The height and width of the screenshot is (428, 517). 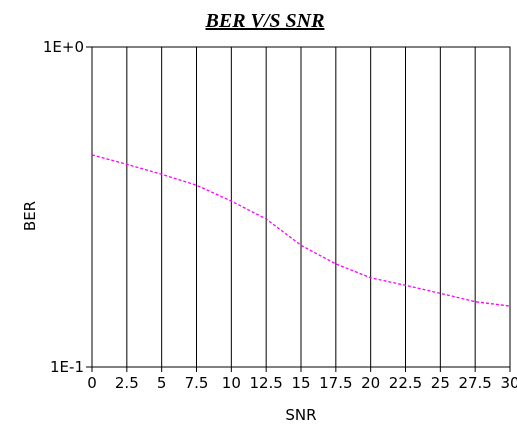 I want to click on x-tick-label: 12.5, so click(x=265, y=383).